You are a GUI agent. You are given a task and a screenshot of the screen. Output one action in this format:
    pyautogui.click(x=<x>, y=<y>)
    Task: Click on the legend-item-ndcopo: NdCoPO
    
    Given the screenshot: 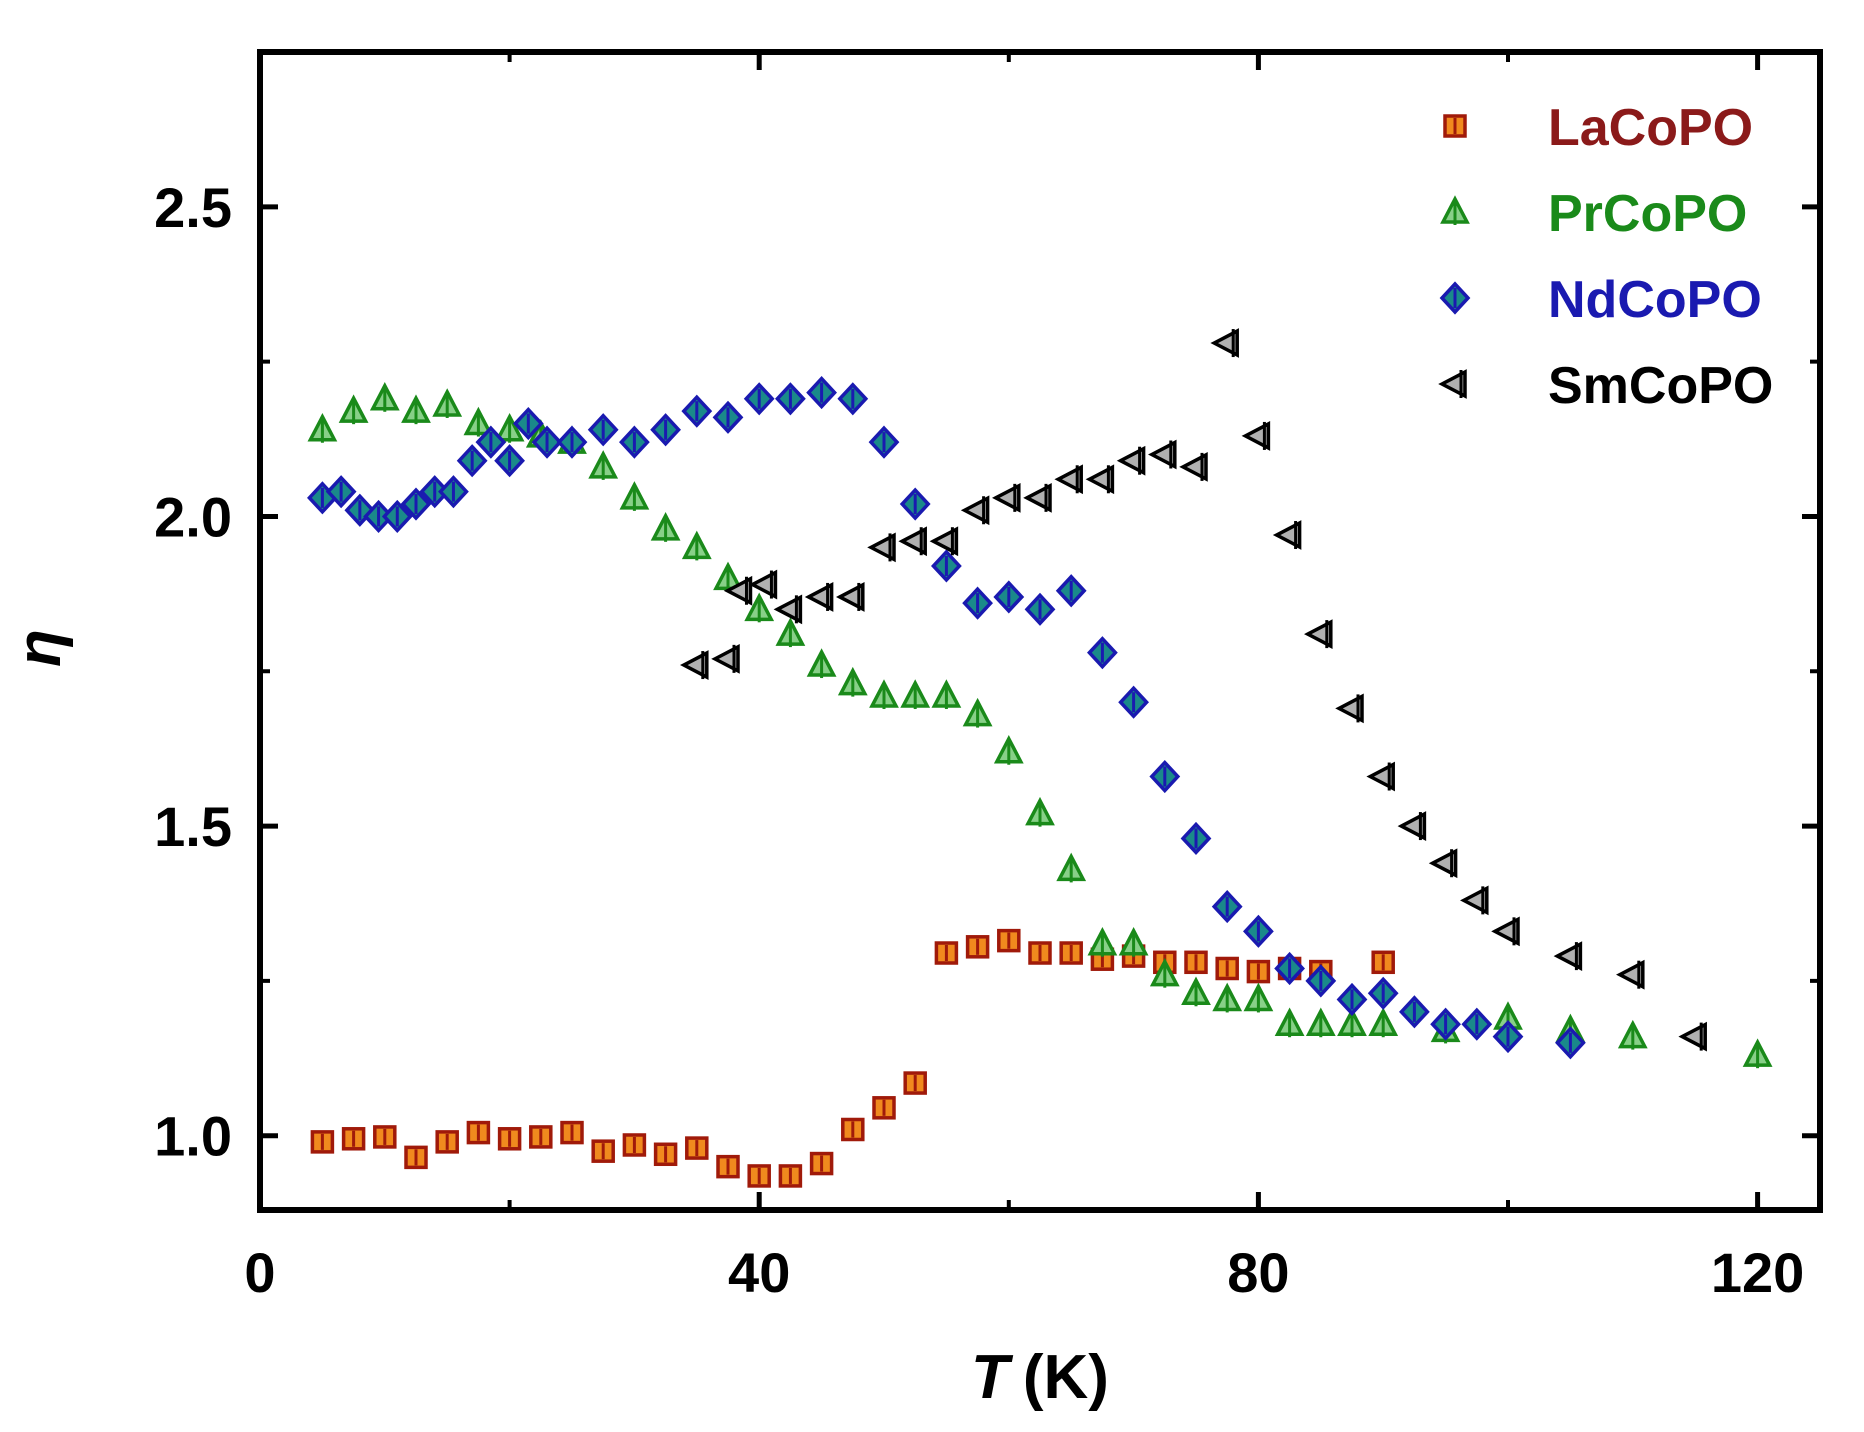 What is the action you would take?
    pyautogui.click(x=1600, y=300)
    